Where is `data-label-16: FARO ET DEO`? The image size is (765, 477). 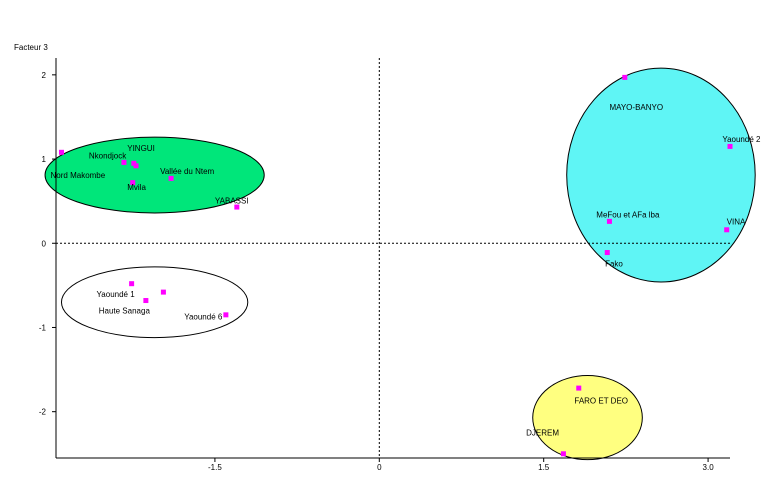 data-label-16: FARO ET DEO is located at coordinates (601, 401).